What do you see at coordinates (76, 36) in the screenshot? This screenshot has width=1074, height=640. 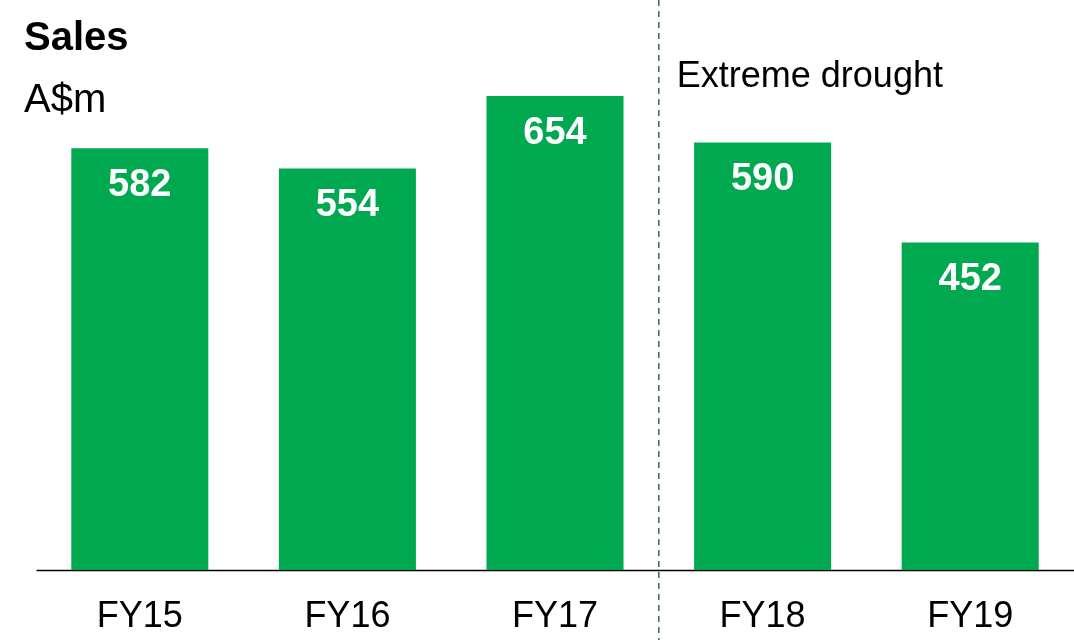 I see `chart-title: Sales` at bounding box center [76, 36].